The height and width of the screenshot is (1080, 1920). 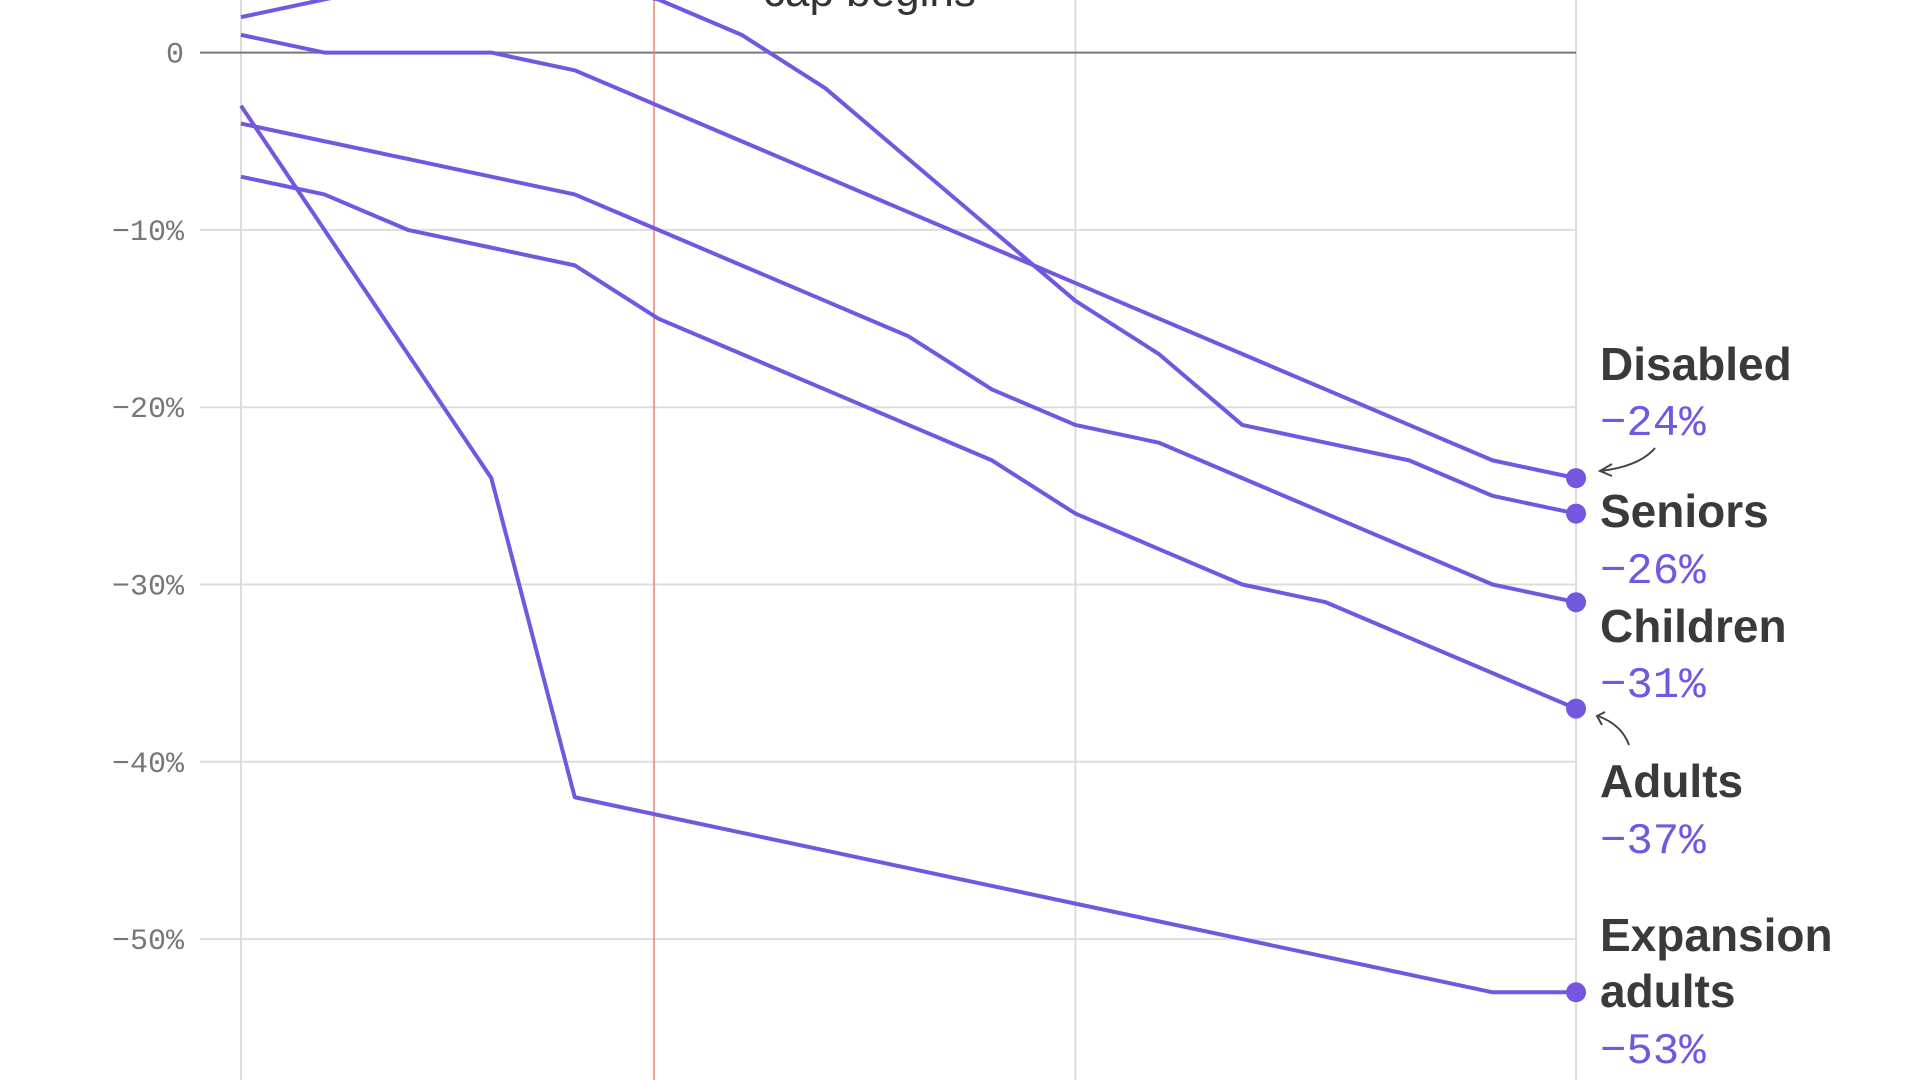 I want to click on series-value-expansion-adults: −53%, so click(x=1653, y=1052).